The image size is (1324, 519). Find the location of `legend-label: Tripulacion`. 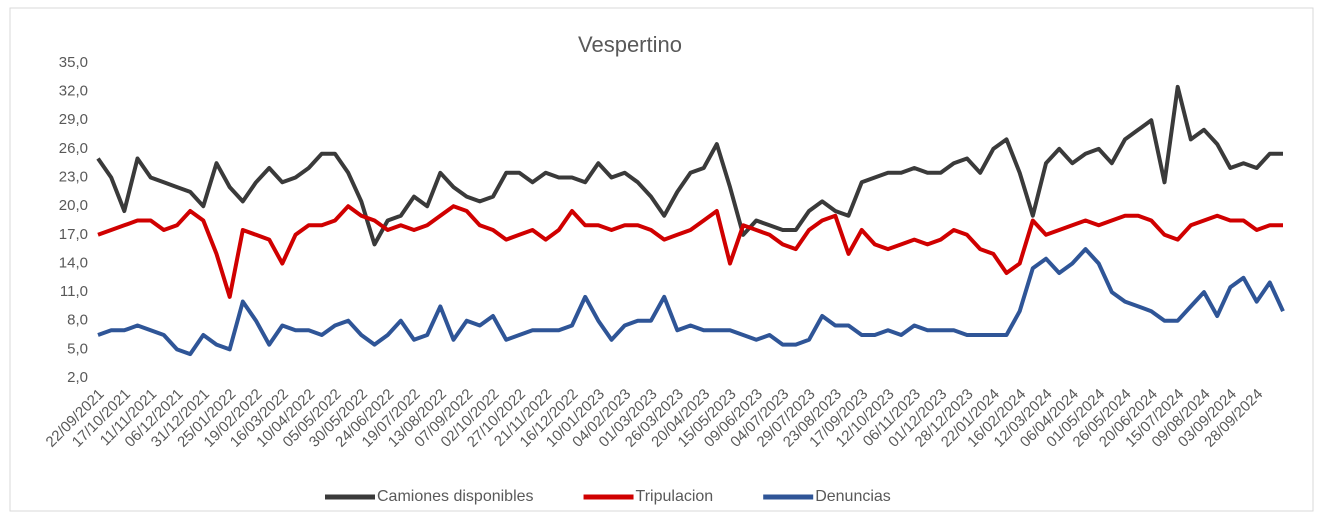

legend-label: Tripulacion is located at coordinates (675, 496).